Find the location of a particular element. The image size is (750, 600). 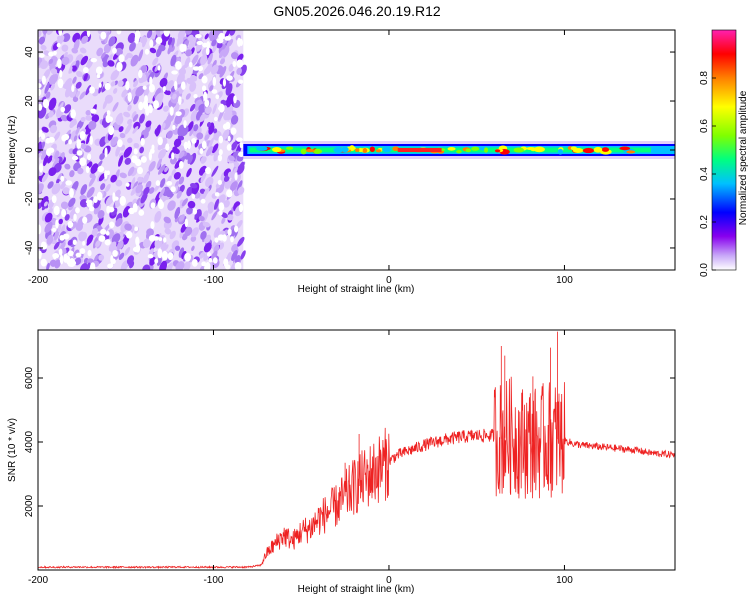

colorbar-ticks: 0.0 0.2 0.4 0.6 0.8 is located at coordinates (707, 174).